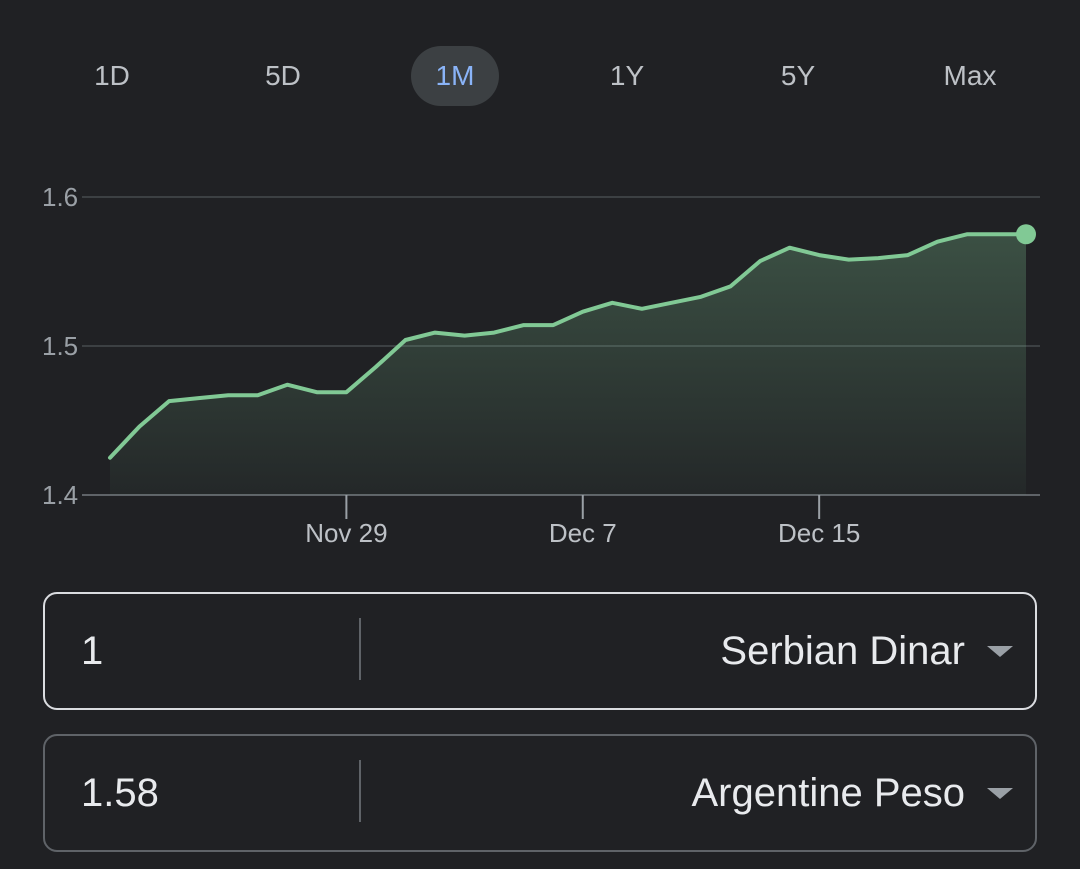 The width and height of the screenshot is (1080, 869). What do you see at coordinates (455, 76) in the screenshot?
I see `tab-1m: 1M` at bounding box center [455, 76].